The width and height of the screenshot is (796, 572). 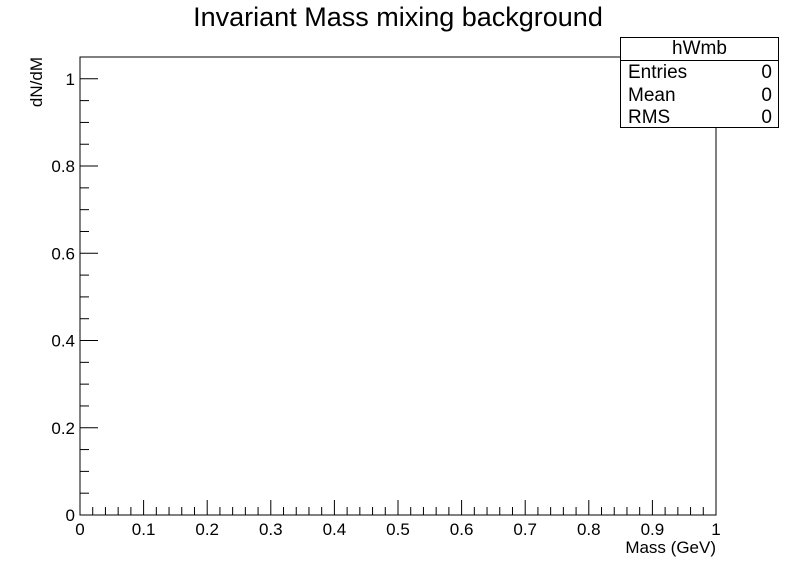 I want to click on x-axis-label: Mass (GeV), so click(x=670, y=547).